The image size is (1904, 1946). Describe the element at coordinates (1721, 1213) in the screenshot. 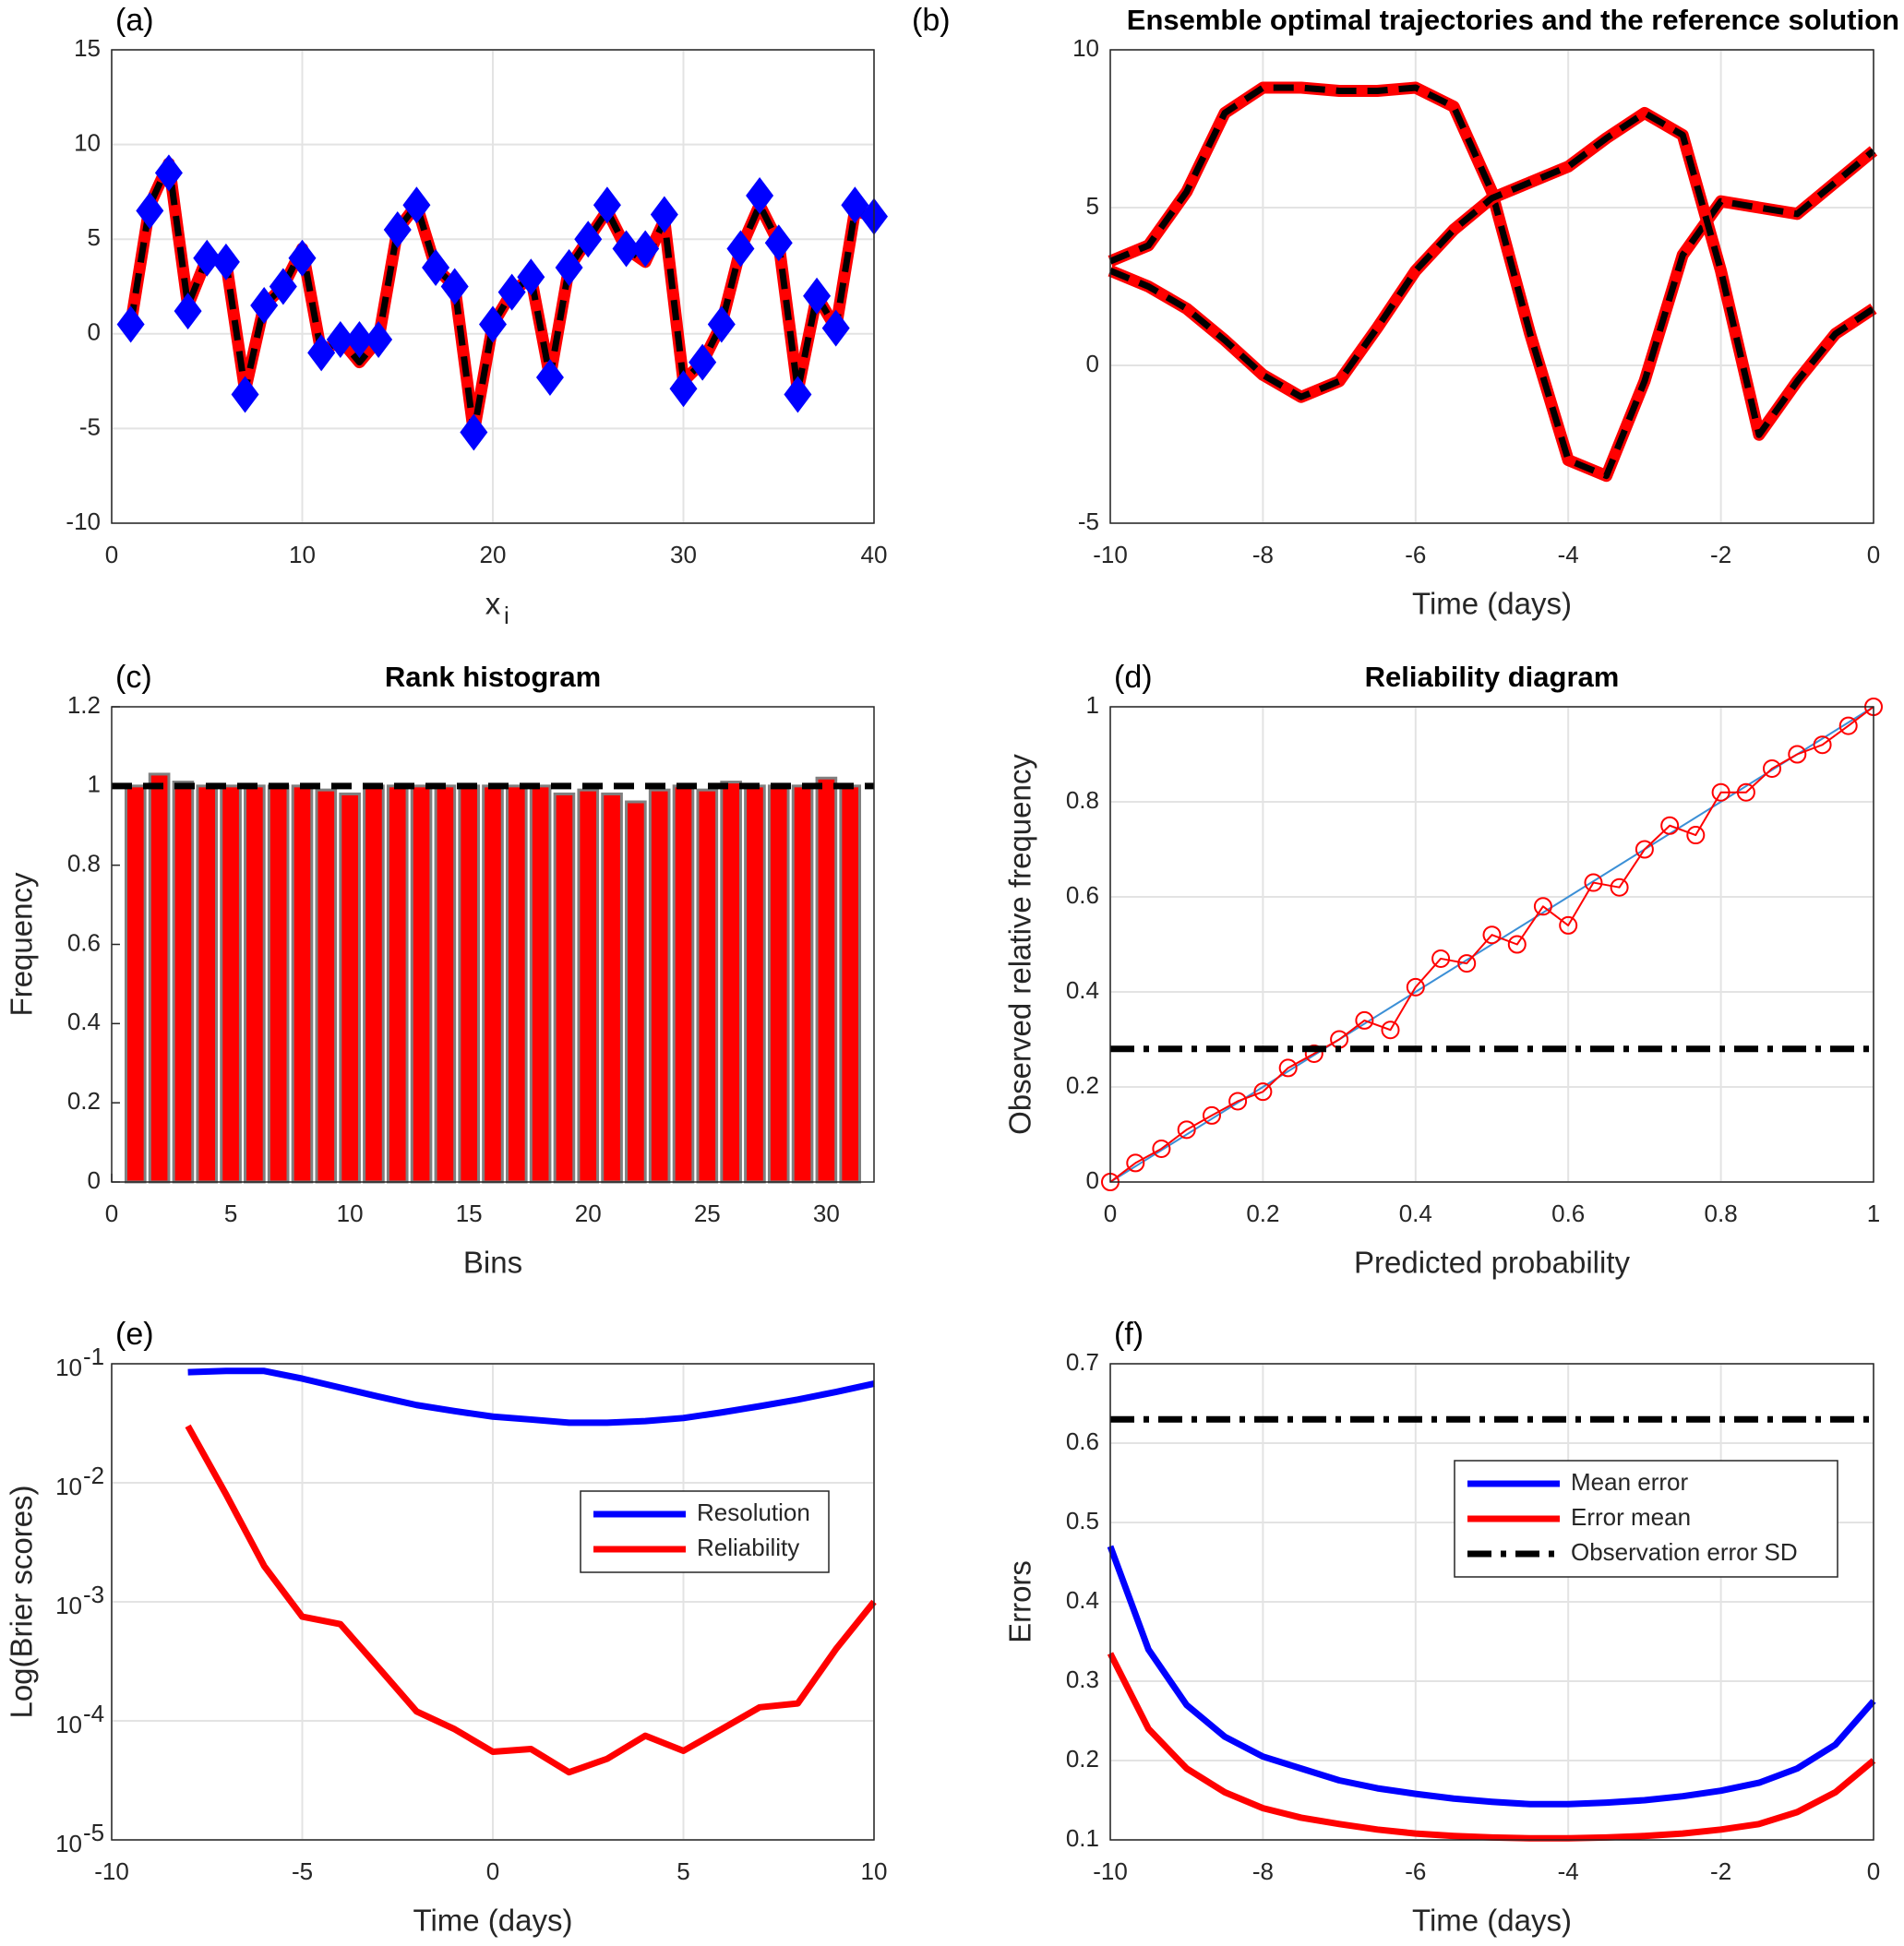

I see `x-tick-label: 0.8` at that location.